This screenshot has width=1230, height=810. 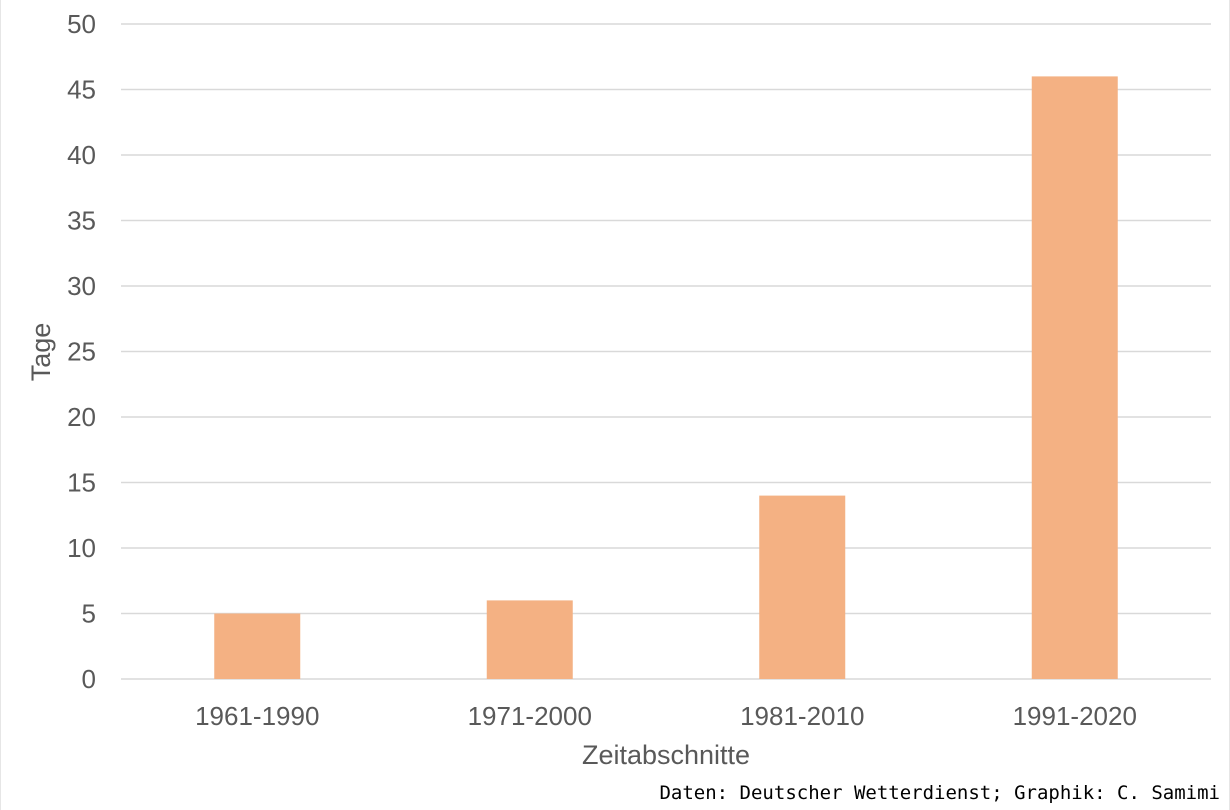 I want to click on bar-1971-2000, so click(x=529, y=639).